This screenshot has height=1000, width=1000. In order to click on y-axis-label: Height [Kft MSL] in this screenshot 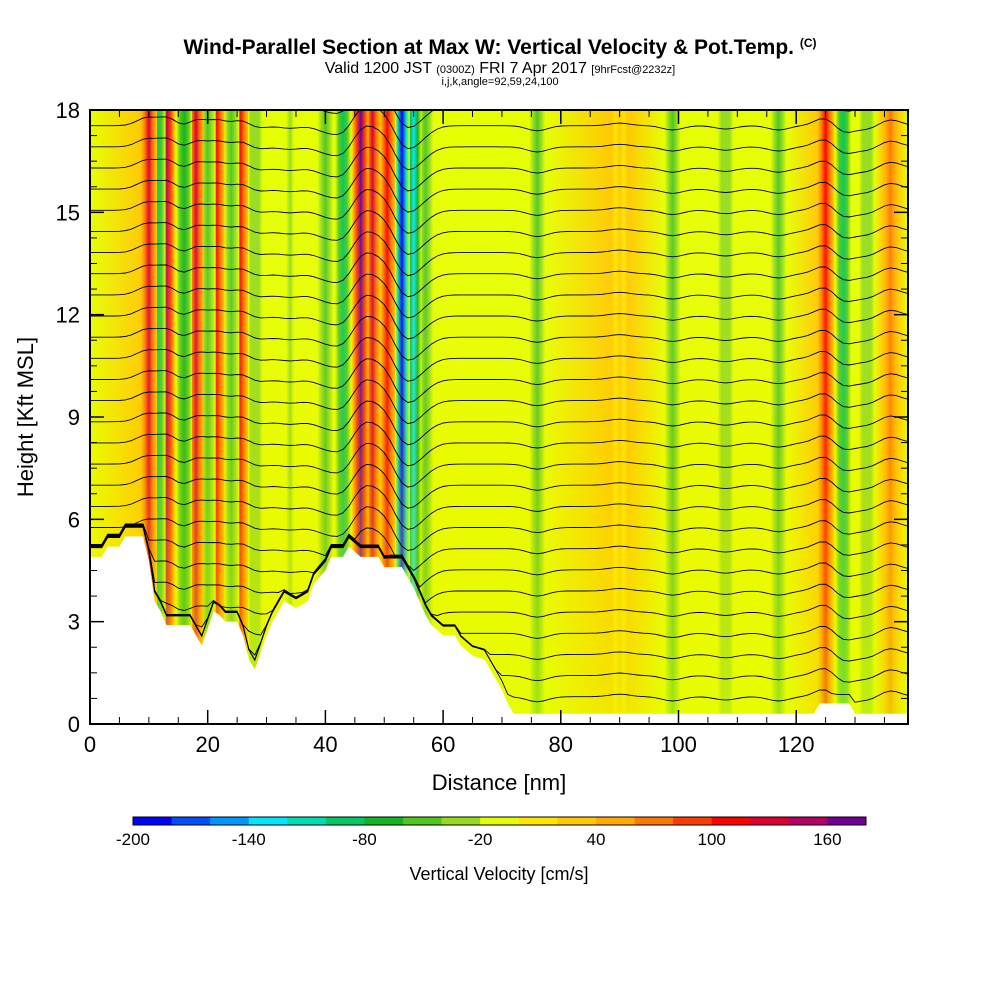, I will do `click(25, 417)`.